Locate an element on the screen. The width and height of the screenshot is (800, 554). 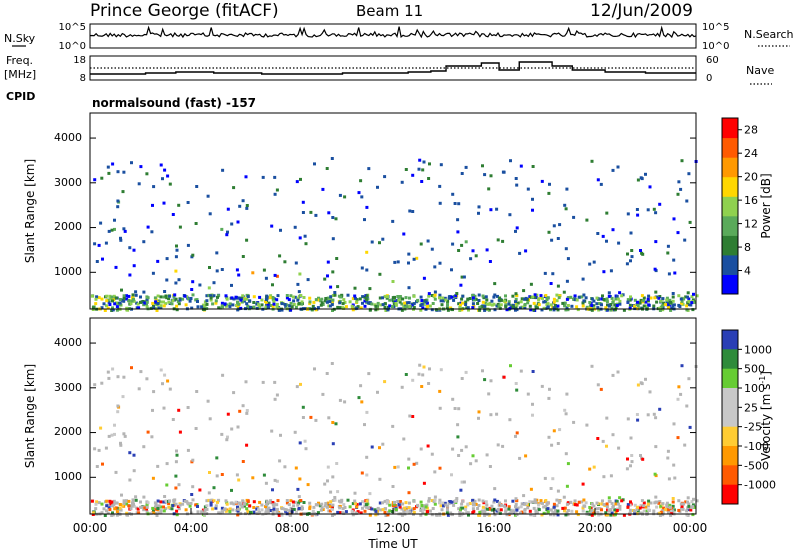
mhz-label: [MHz] is located at coordinates (20, 74).